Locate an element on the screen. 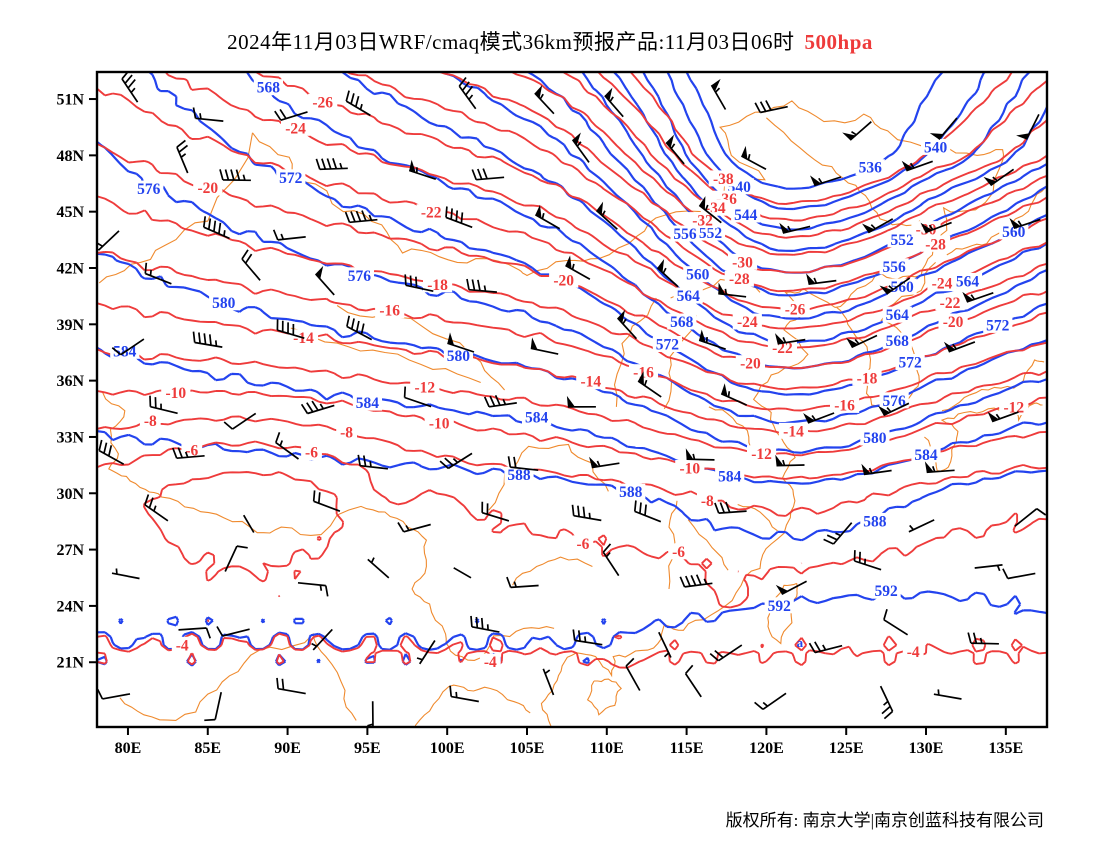  height-contour-label: 540 is located at coordinates (936, 147).